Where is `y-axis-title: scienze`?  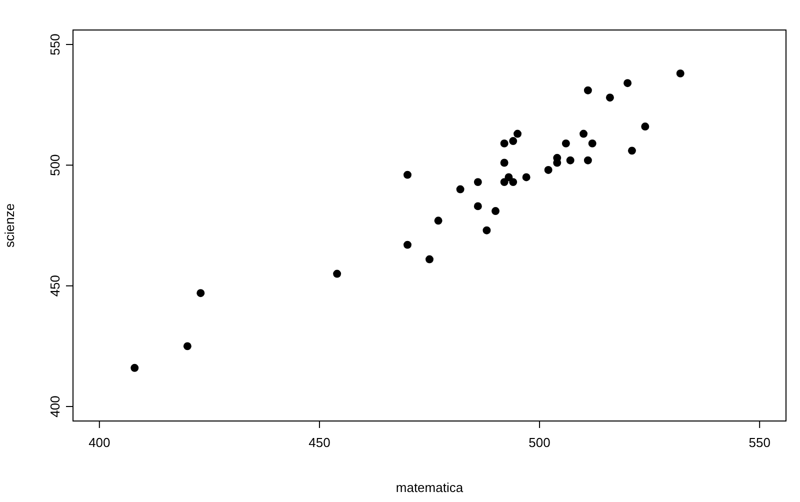 y-axis-title: scienze is located at coordinates (9, 225).